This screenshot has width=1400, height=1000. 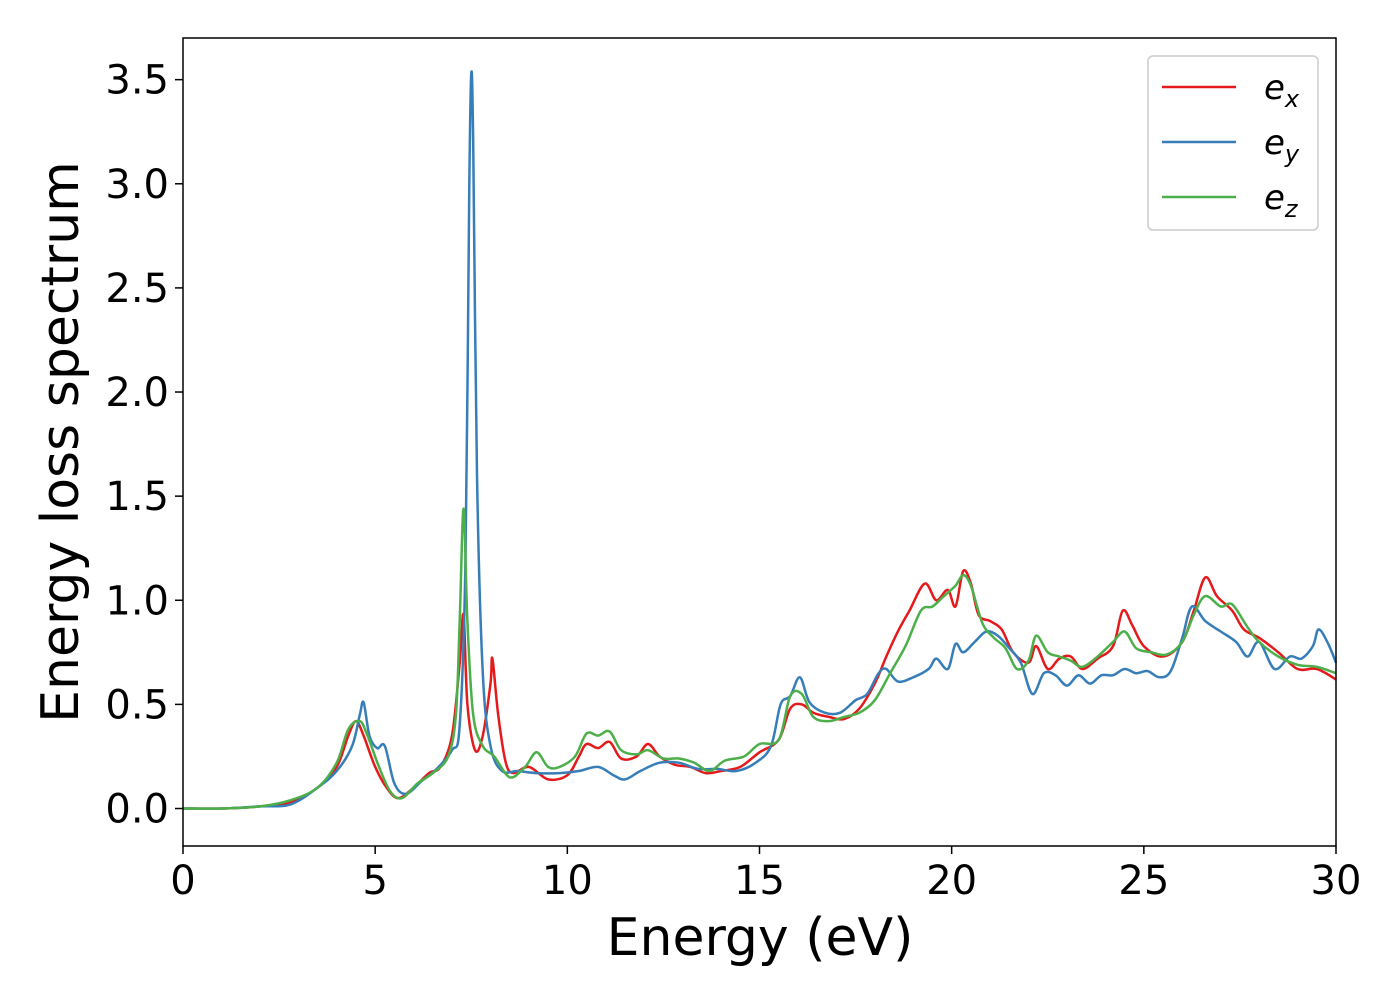 What do you see at coordinates (1282, 90) in the screenshot?
I see `legend-label-x: ex` at bounding box center [1282, 90].